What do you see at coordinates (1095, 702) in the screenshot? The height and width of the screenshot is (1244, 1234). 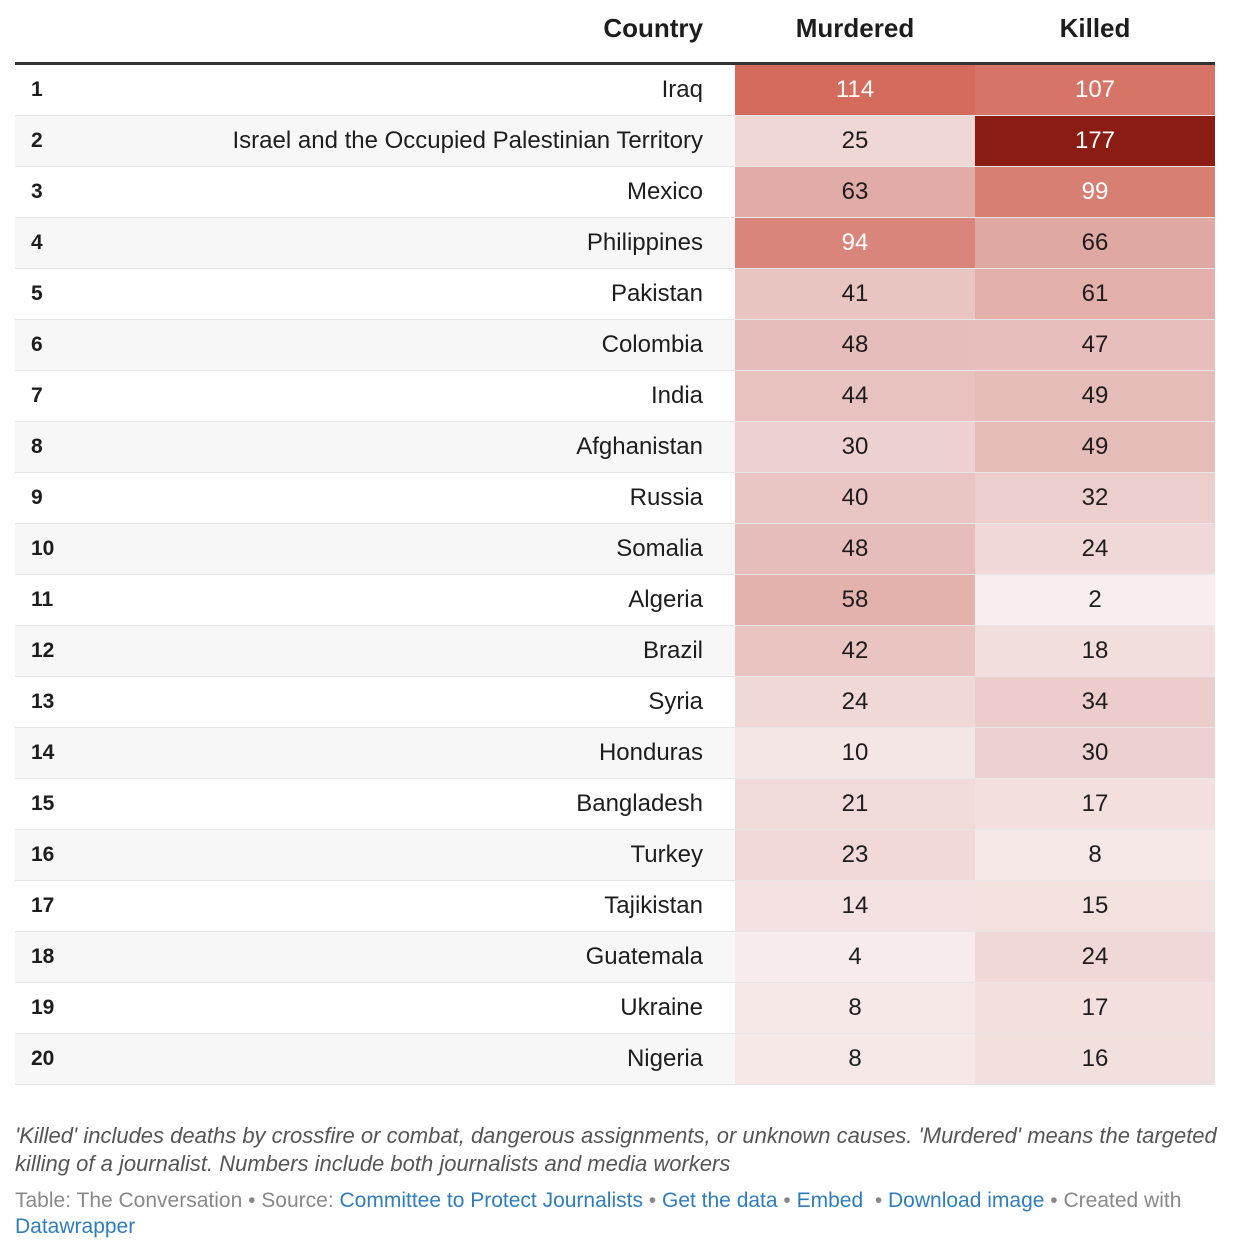 I see `killed-cell: 34` at bounding box center [1095, 702].